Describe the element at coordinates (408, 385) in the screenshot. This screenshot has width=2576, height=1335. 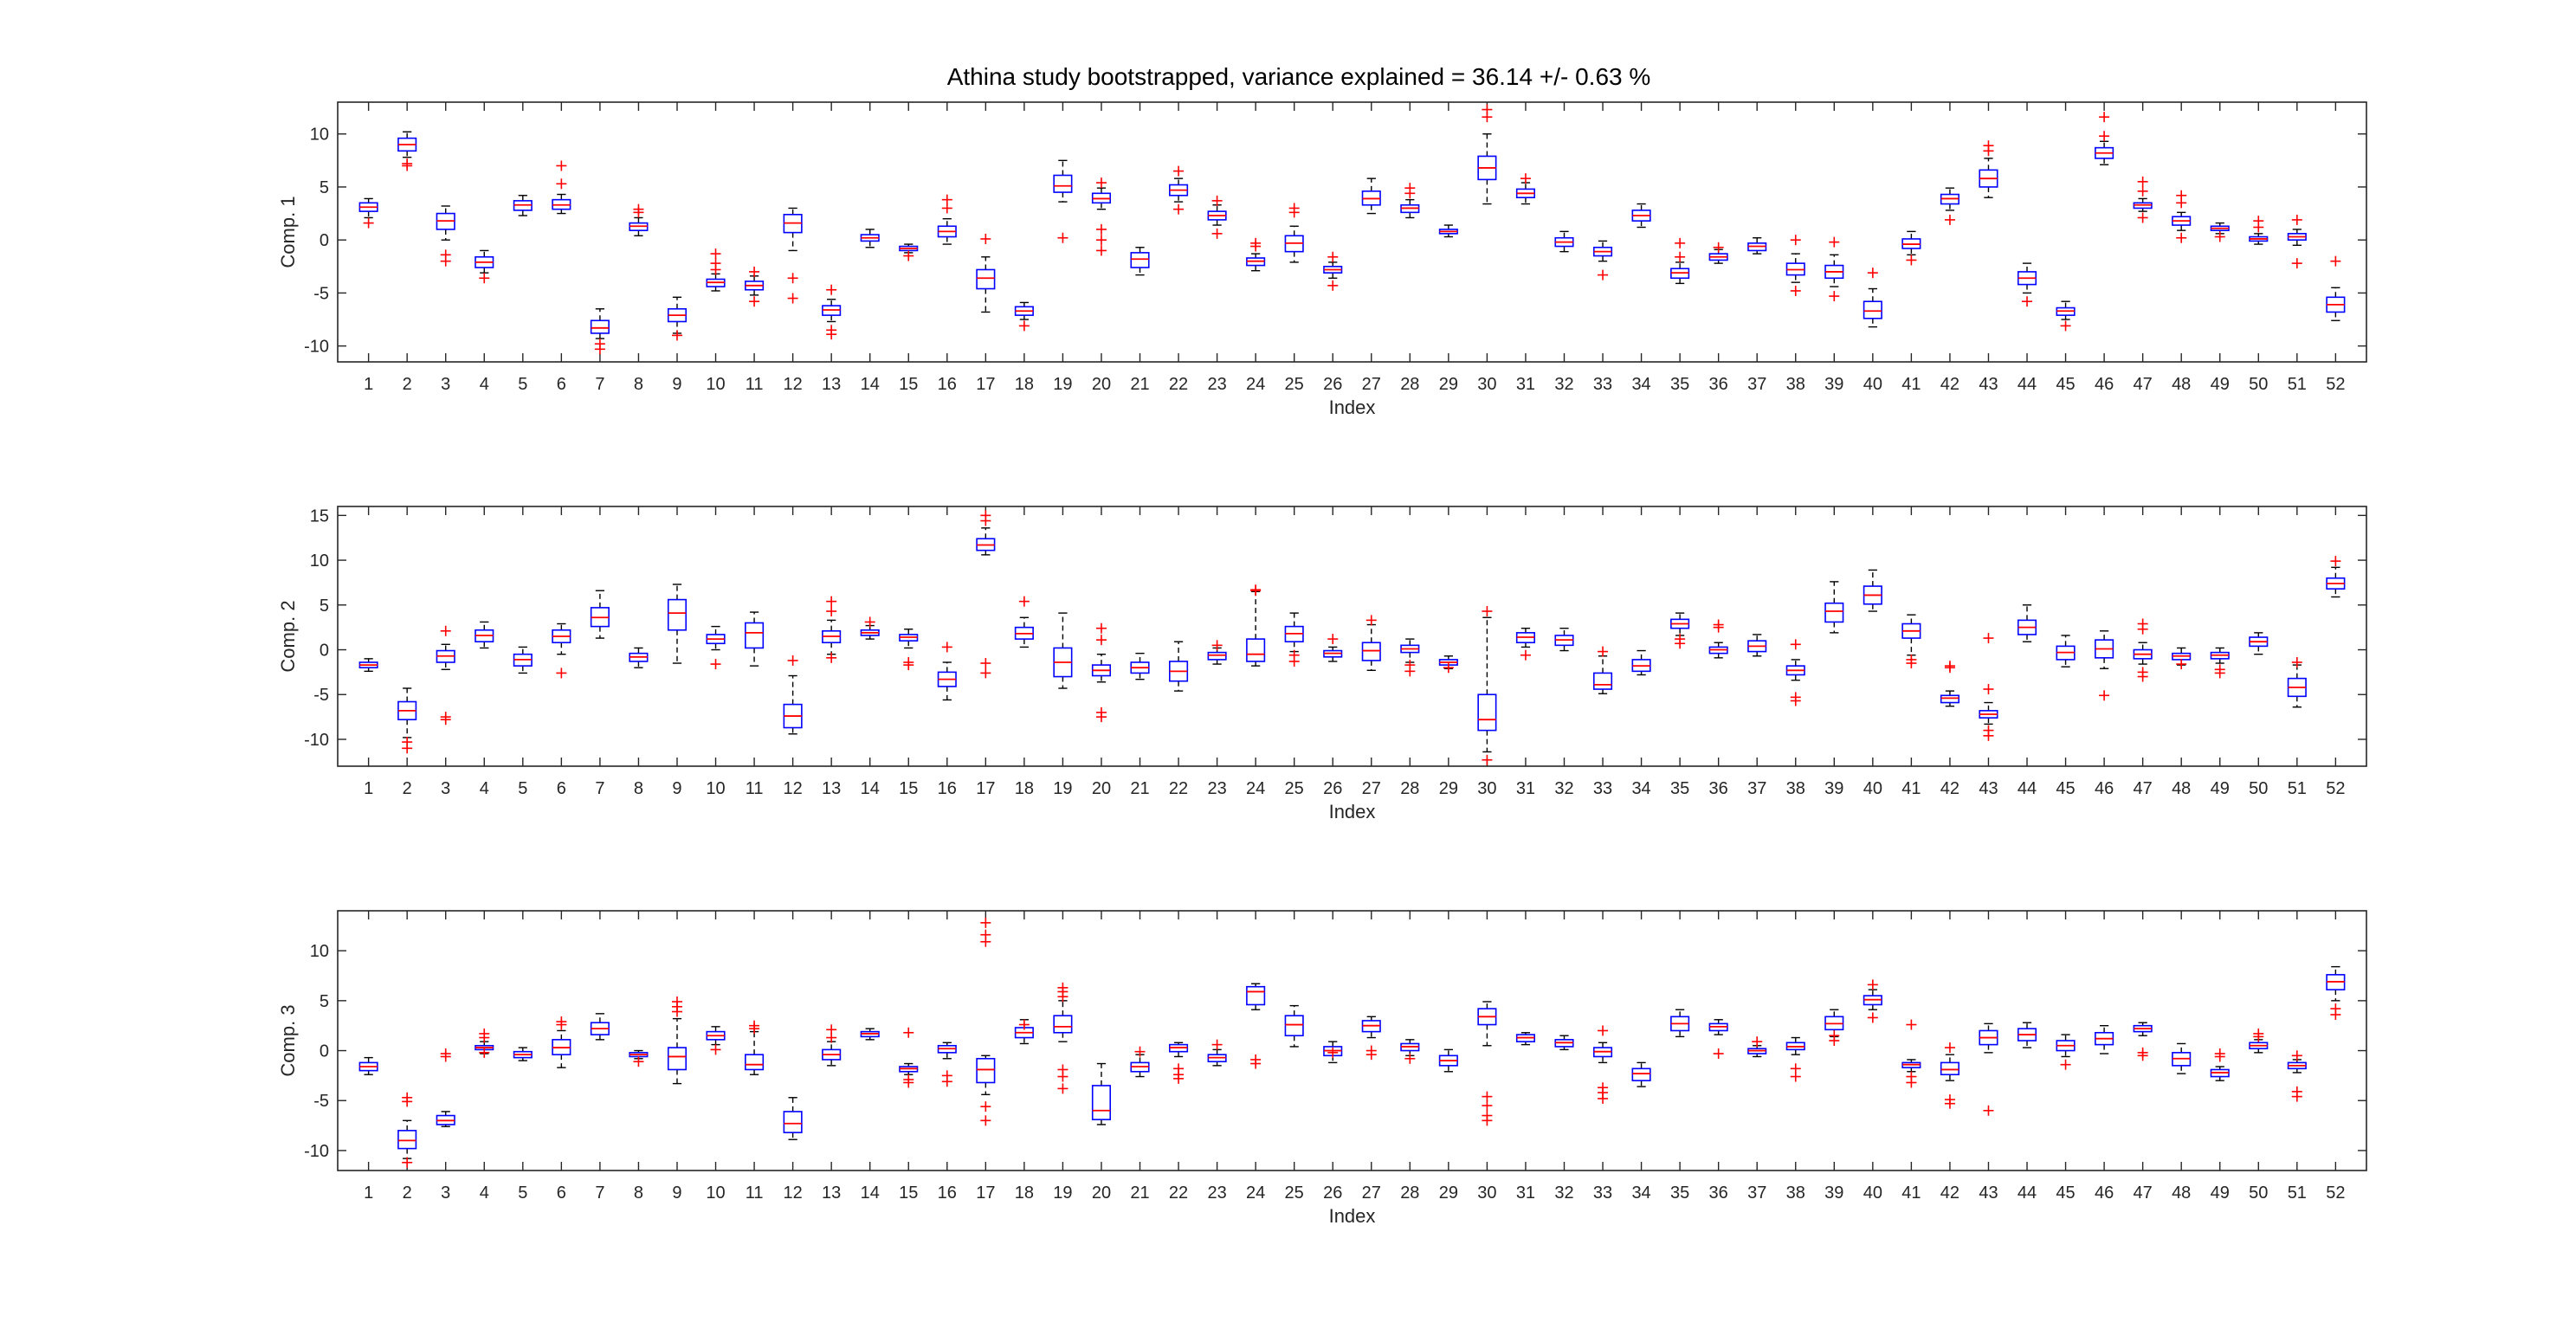
I see `x-tick-label: 2` at that location.